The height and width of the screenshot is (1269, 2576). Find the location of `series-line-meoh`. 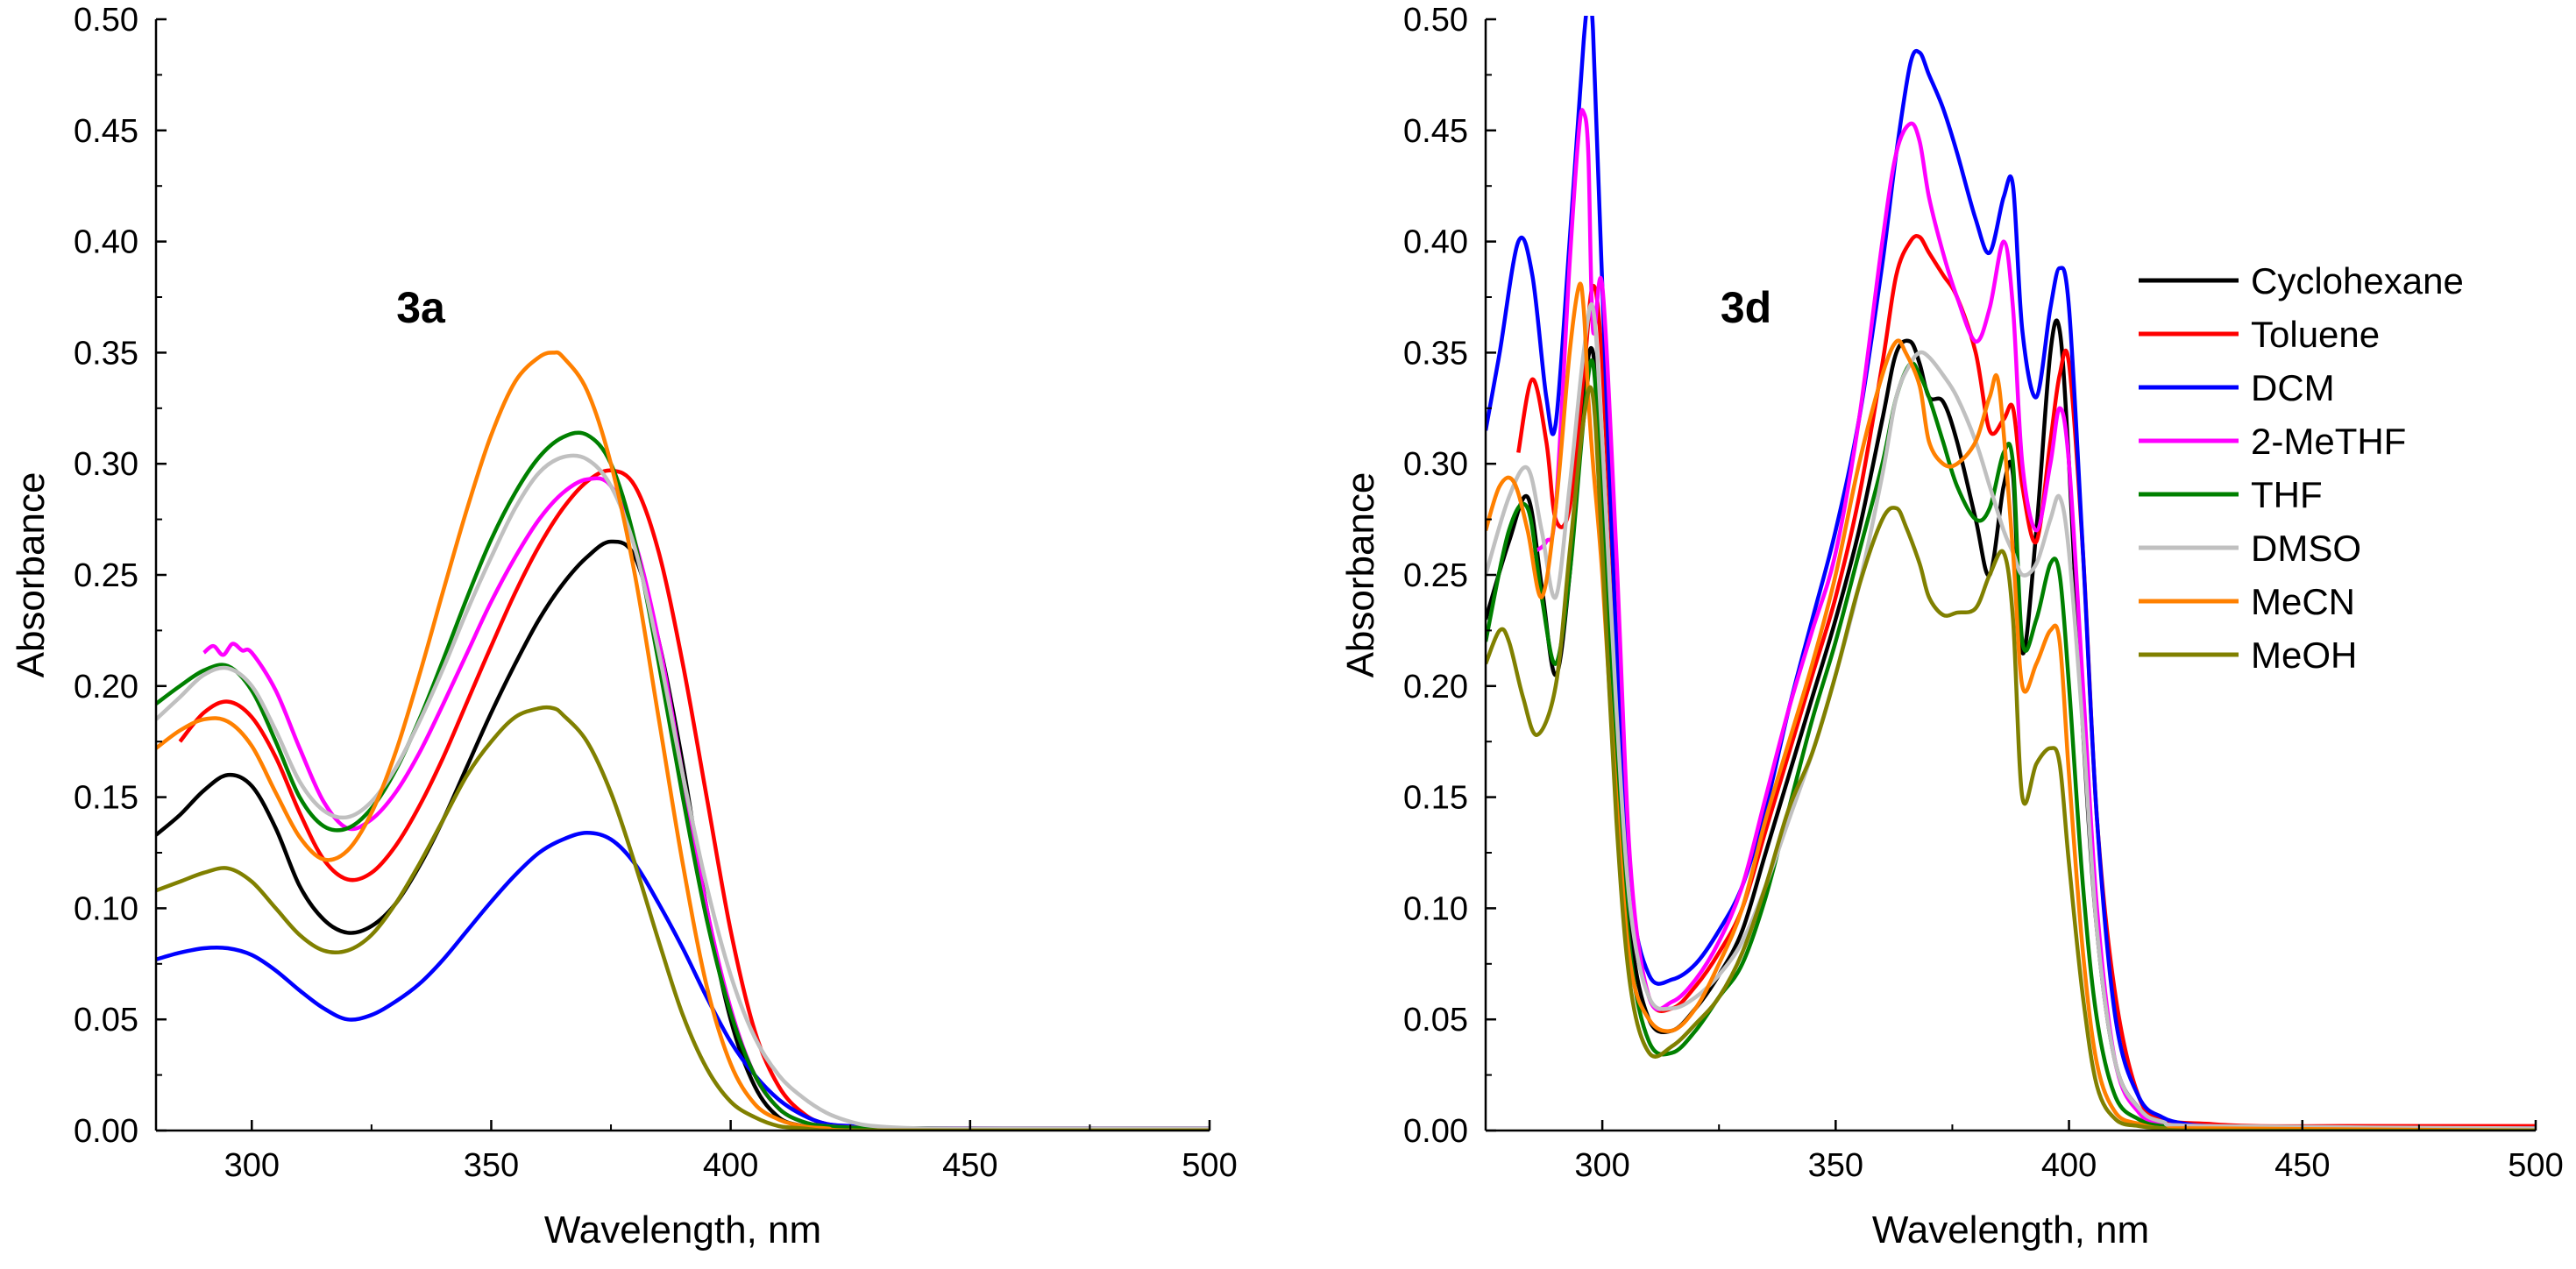

series-line-meoh is located at coordinates (683, 918).